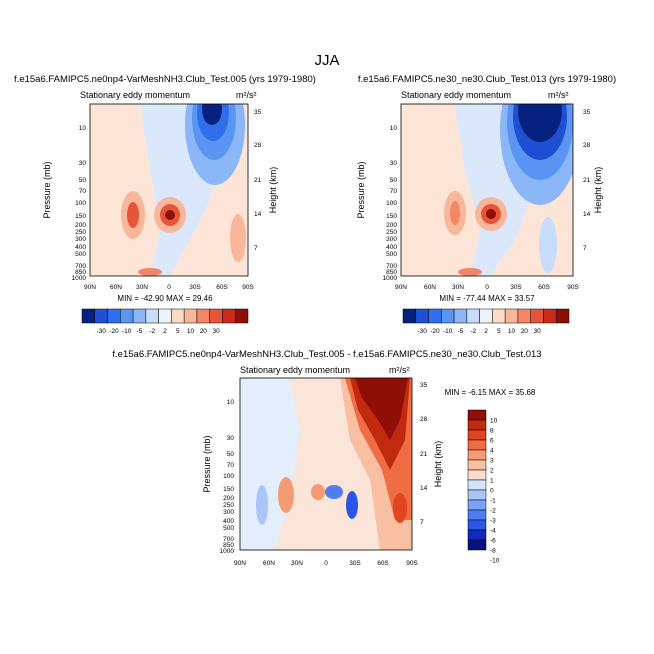  I want to click on panel-1-rtick-3: 14, so click(258, 214).